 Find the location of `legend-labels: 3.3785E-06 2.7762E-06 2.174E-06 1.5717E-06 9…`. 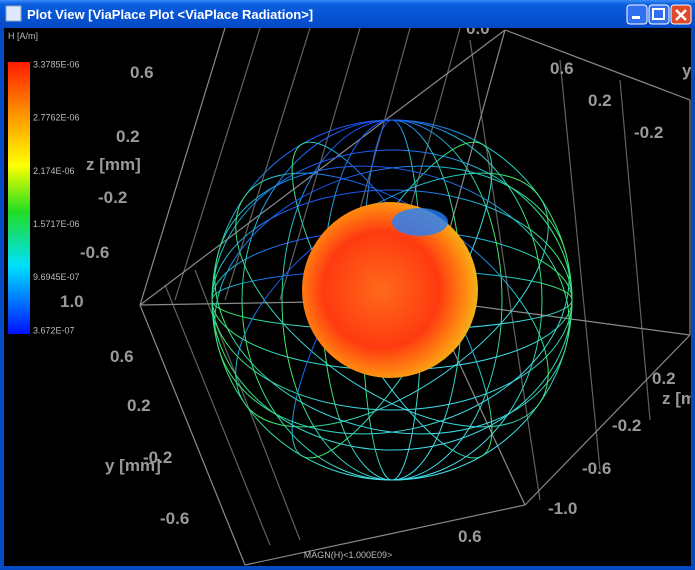

legend-labels: 3.3785E-06 2.7762E-06 2.174E-06 1.5717E-06 9… is located at coordinates (56, 197).